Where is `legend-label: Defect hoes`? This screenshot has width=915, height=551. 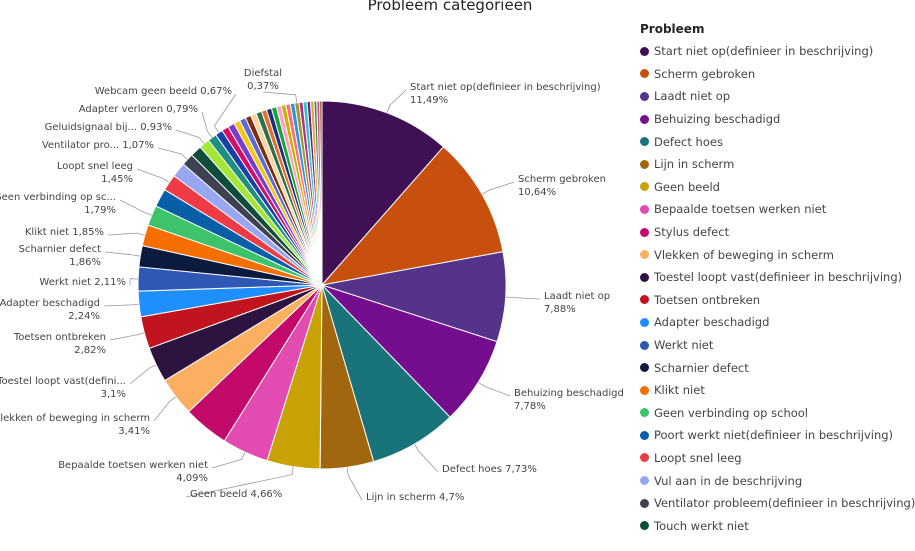 legend-label: Defect hoes is located at coordinates (688, 141).